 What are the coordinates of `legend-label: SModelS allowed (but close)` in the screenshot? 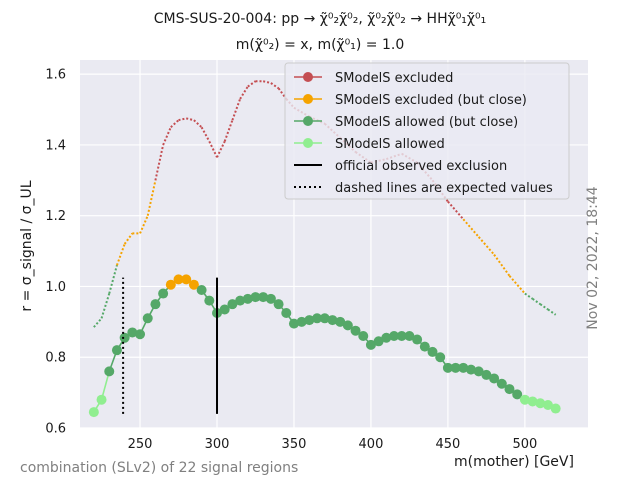 It's located at (426, 122).